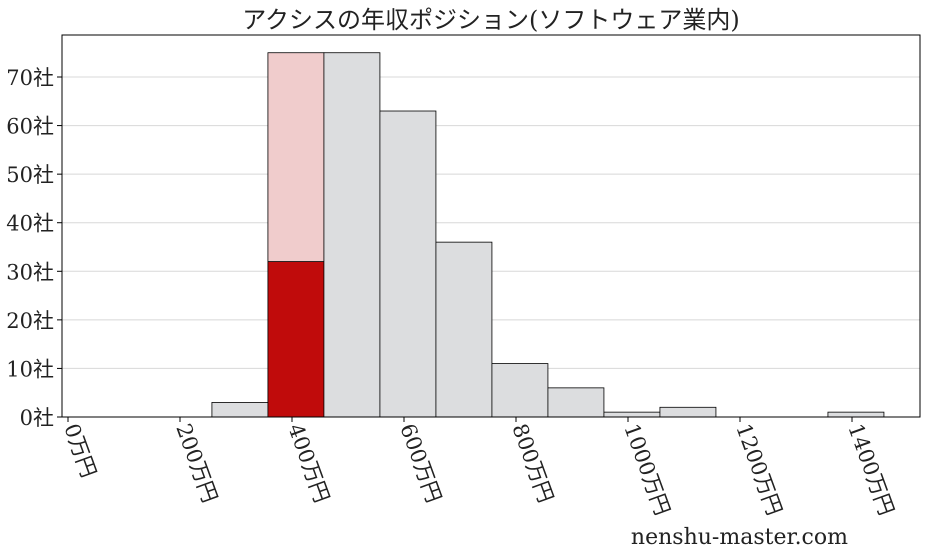  What do you see at coordinates (79, 451) in the screenshot?
I see `x-tick-label: 0万円` at bounding box center [79, 451].